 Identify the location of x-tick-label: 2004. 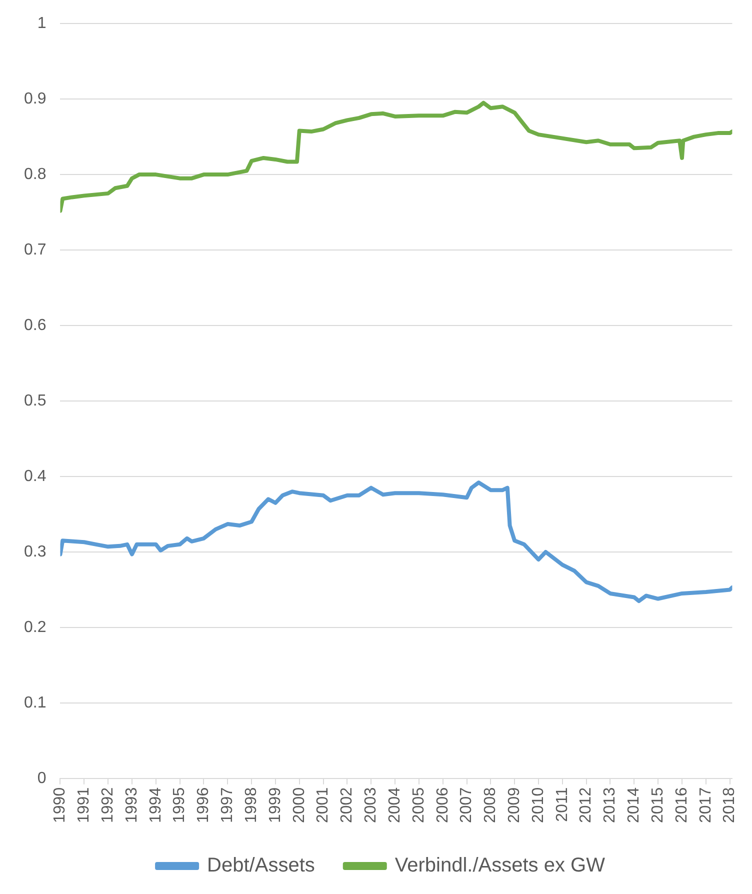
(395, 805).